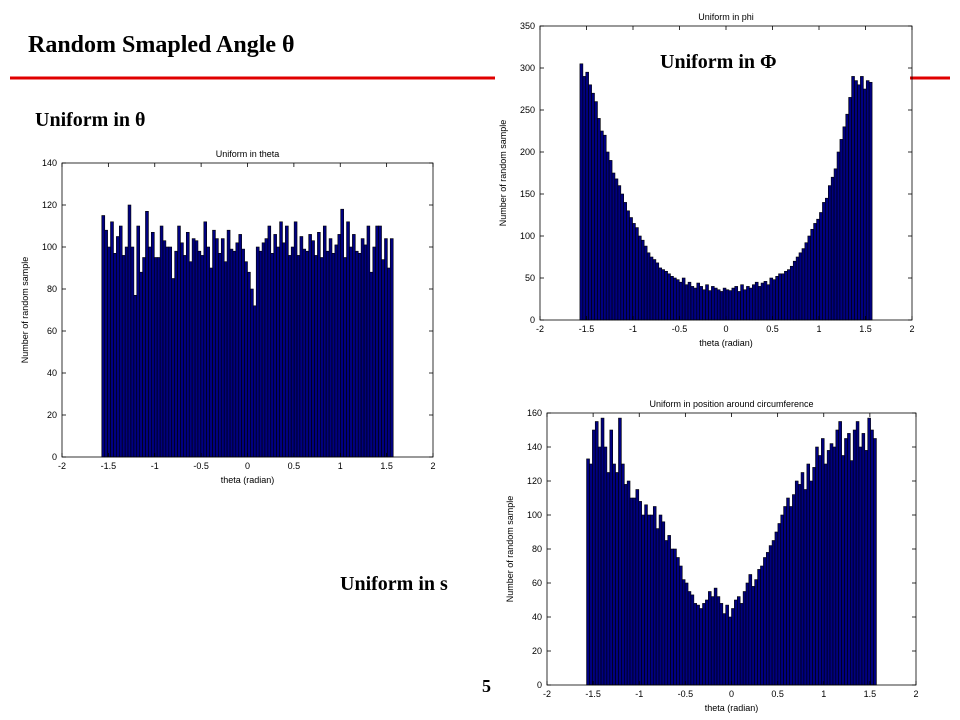 The width and height of the screenshot is (960, 720). I want to click on x-tick-label: 0, so click(731, 694).